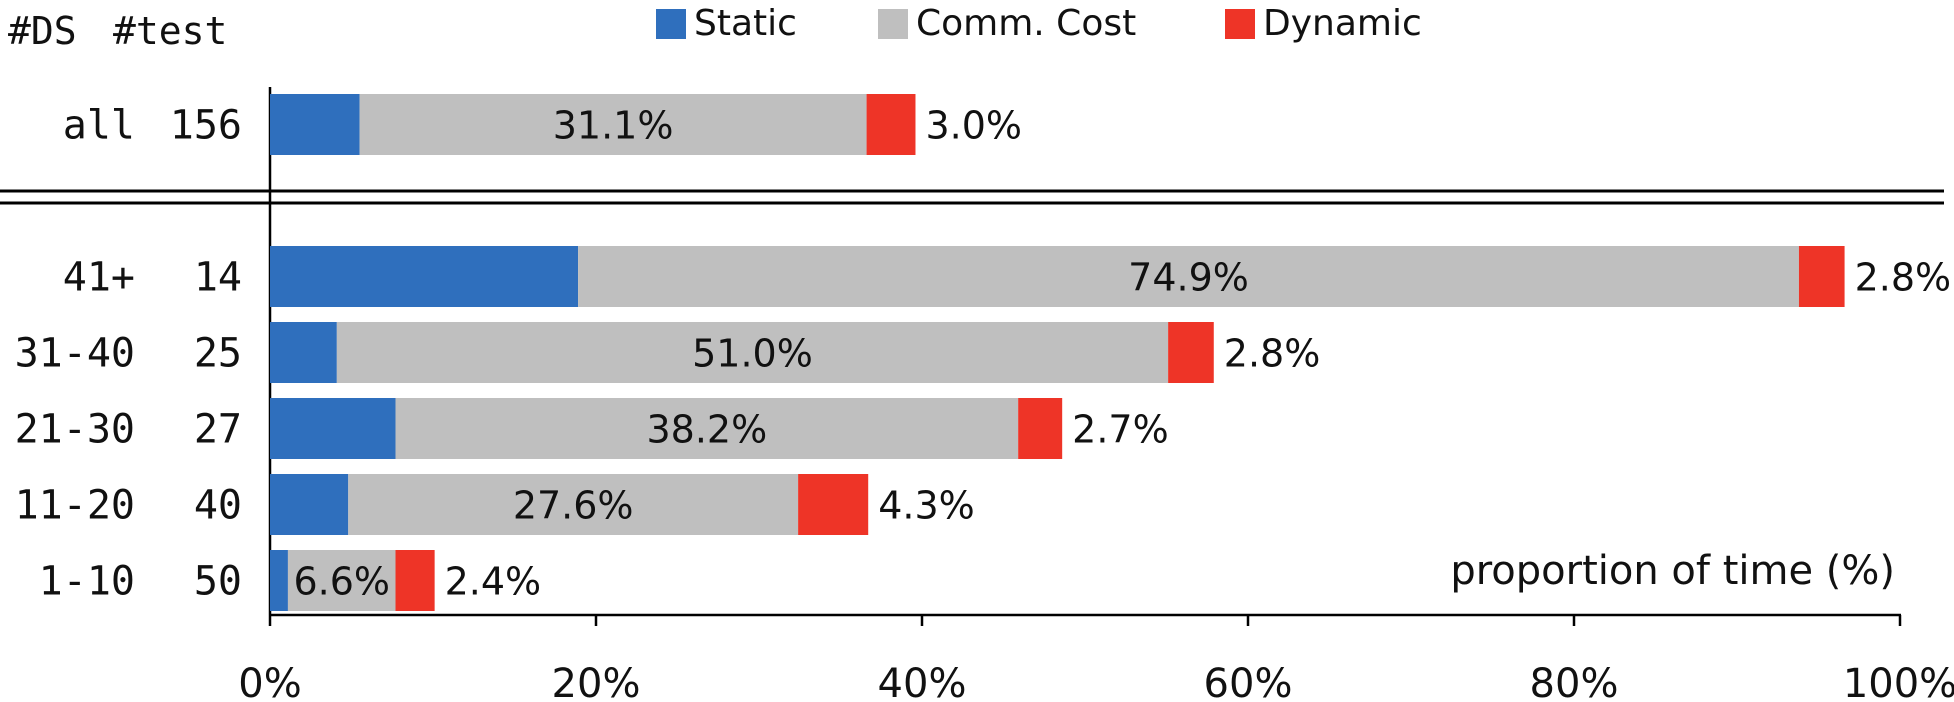 The image size is (1954, 702). What do you see at coordinates (926, 506) in the screenshot?
I see `dynamic-value-label: 4.3%` at bounding box center [926, 506].